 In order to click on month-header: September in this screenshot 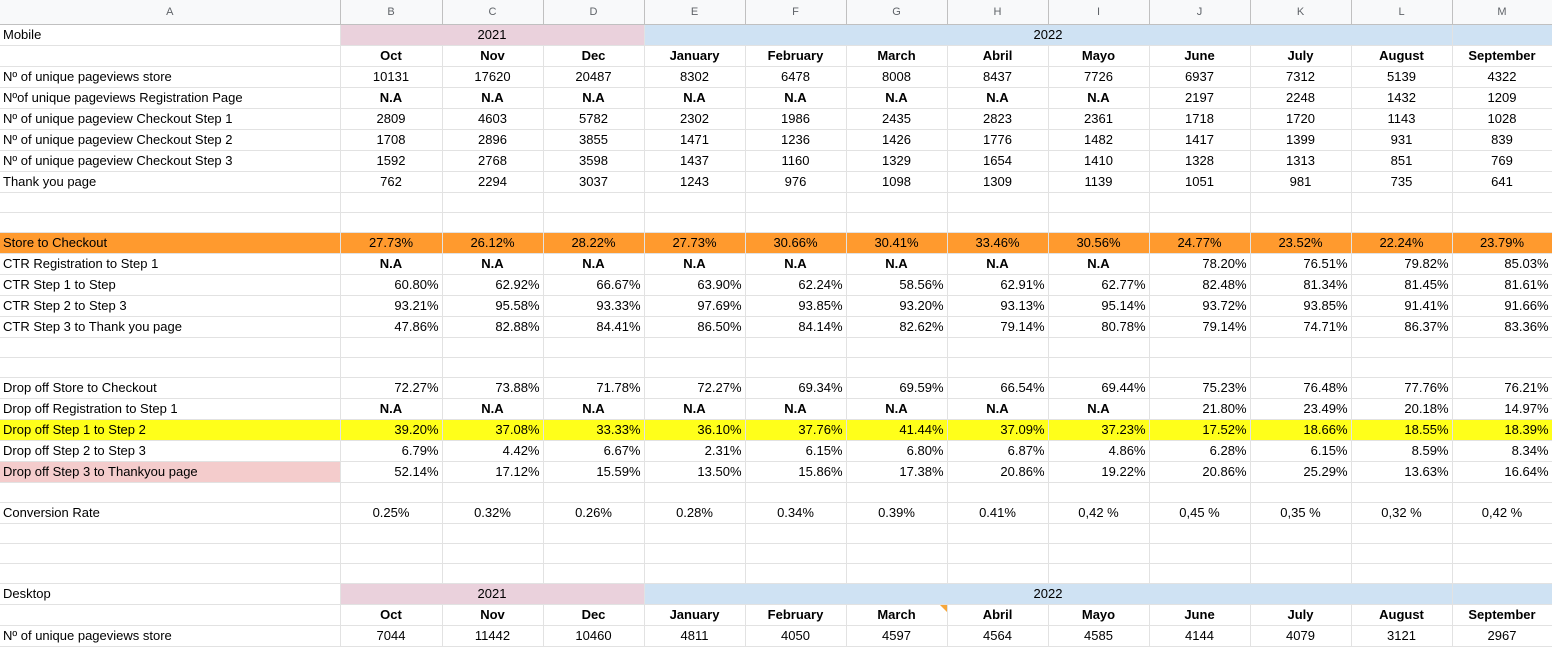, I will do `click(1502, 56)`.